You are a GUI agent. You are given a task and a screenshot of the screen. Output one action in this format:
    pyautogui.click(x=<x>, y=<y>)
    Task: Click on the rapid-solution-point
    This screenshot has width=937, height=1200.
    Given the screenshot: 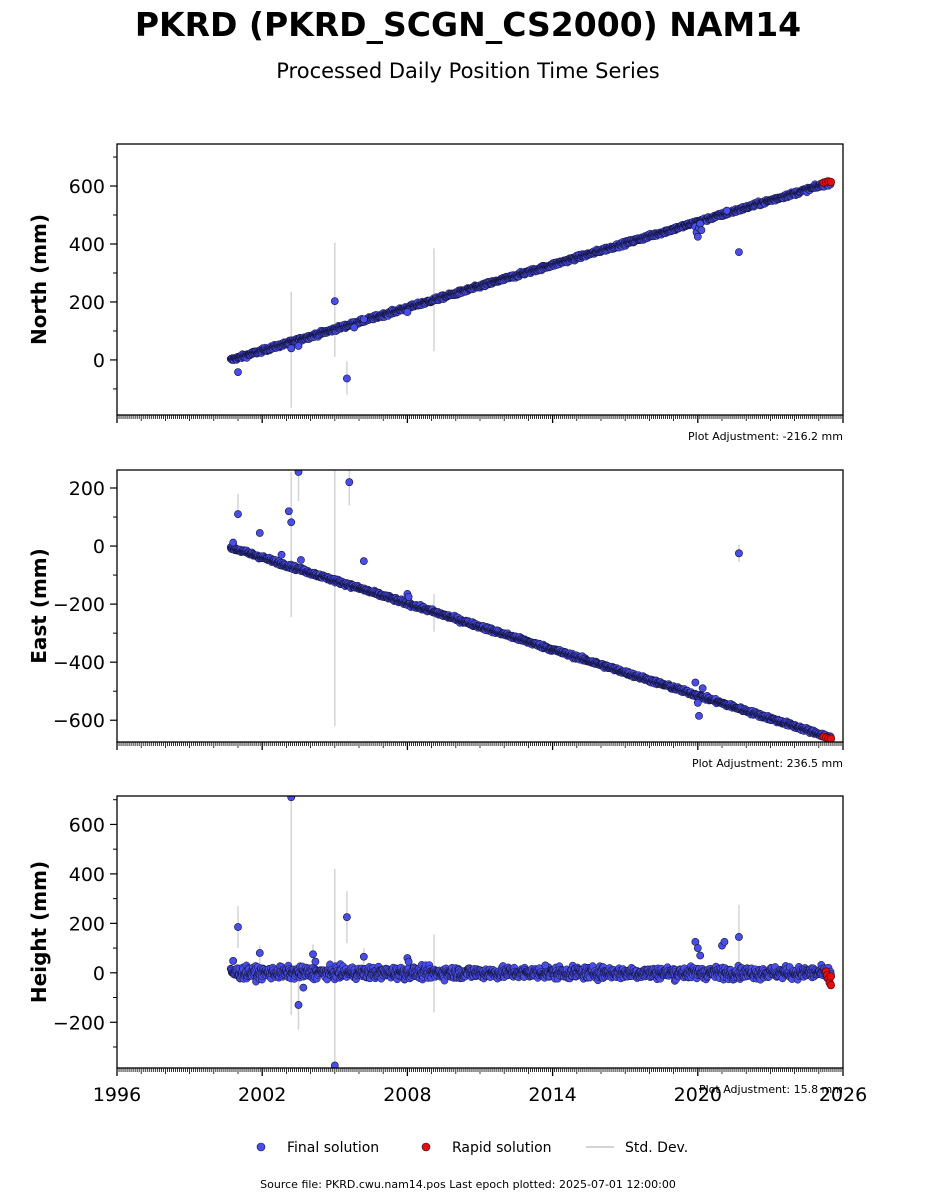 What is the action you would take?
    pyautogui.click(x=831, y=182)
    